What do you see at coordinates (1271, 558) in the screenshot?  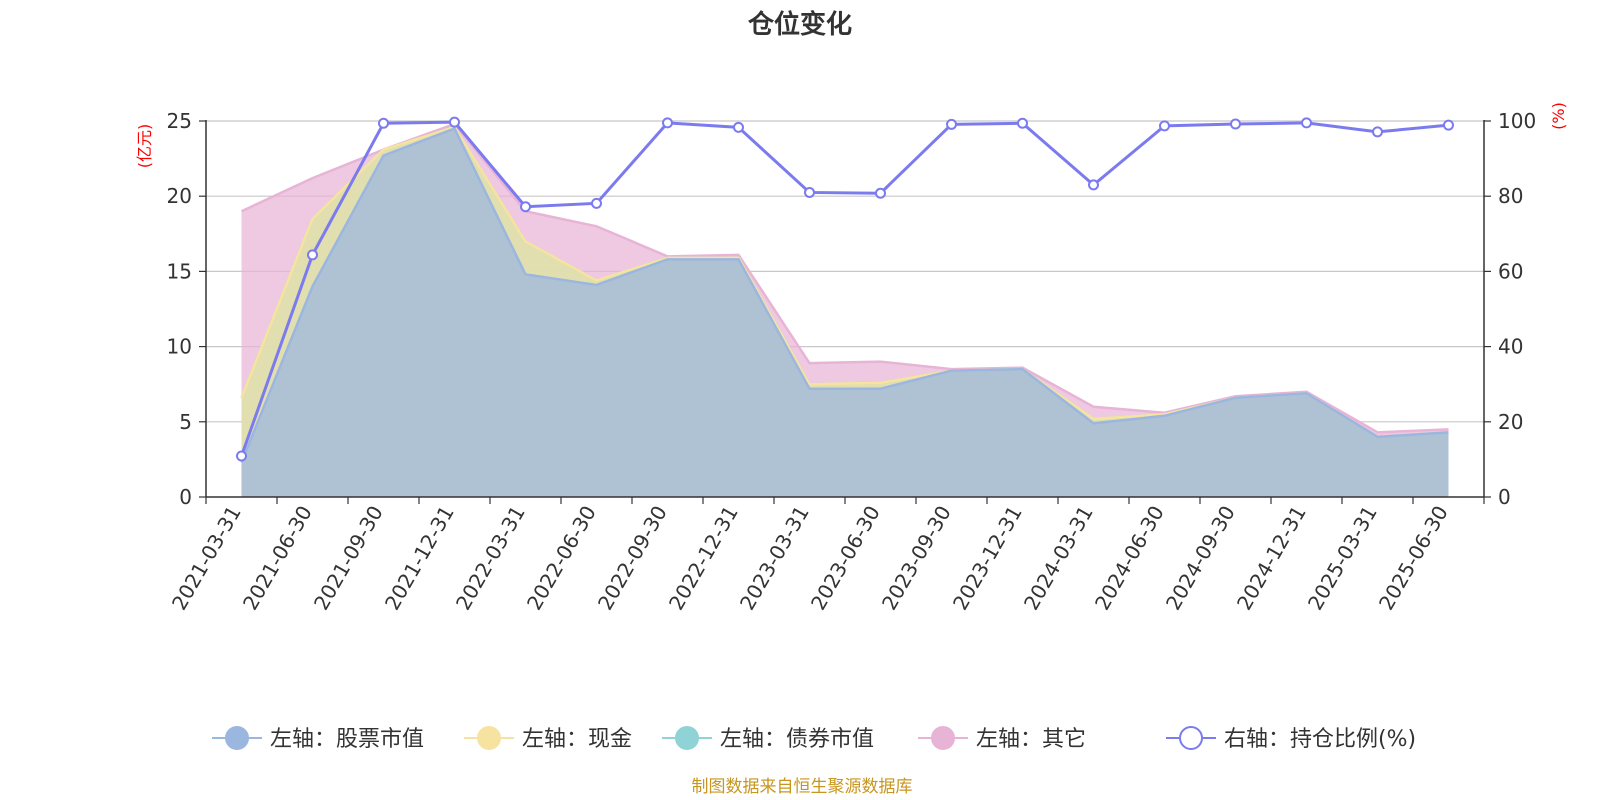 I see `x-tick-label: 2024-12-31` at bounding box center [1271, 558].